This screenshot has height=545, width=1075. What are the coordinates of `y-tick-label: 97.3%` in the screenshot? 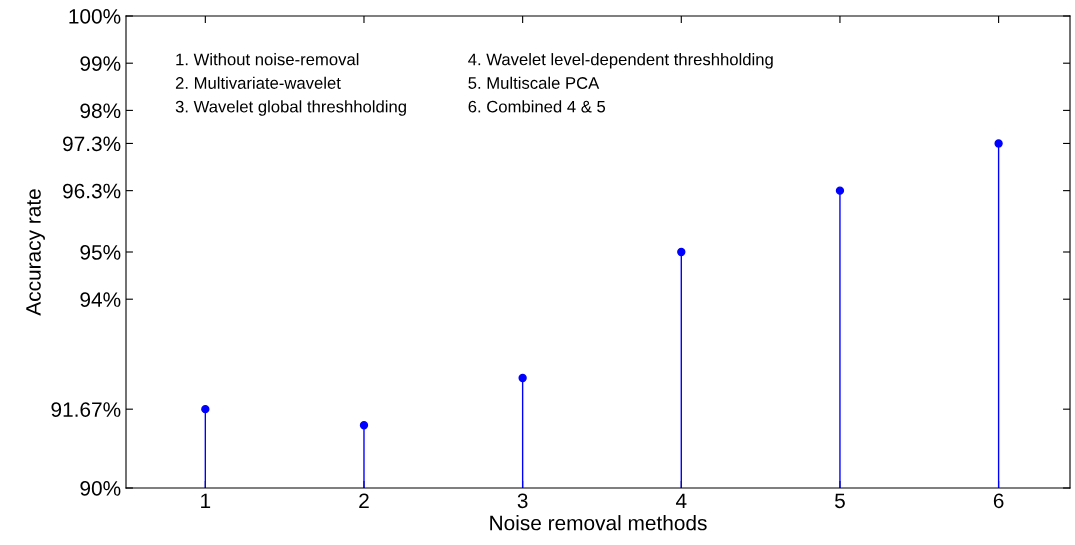 It's located at (92, 144).